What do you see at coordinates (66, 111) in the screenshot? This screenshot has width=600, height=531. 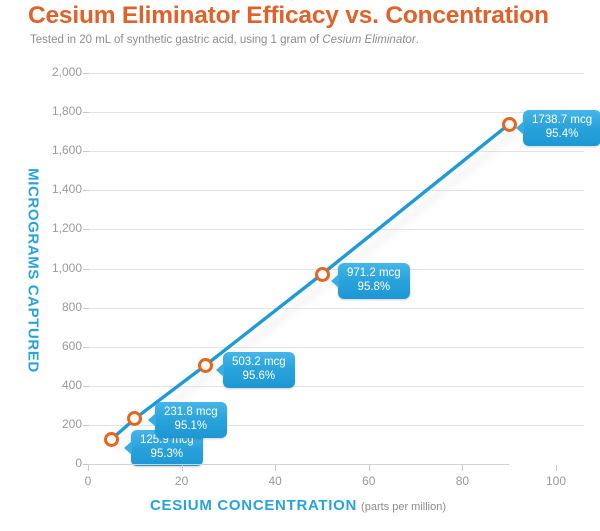 I see `y-axis-tick-label: 1,800` at bounding box center [66, 111].